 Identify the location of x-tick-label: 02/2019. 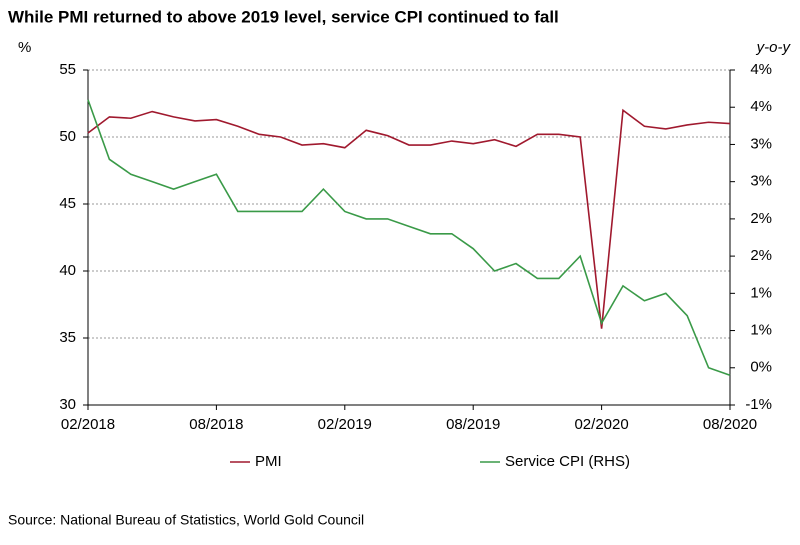
(345, 424).